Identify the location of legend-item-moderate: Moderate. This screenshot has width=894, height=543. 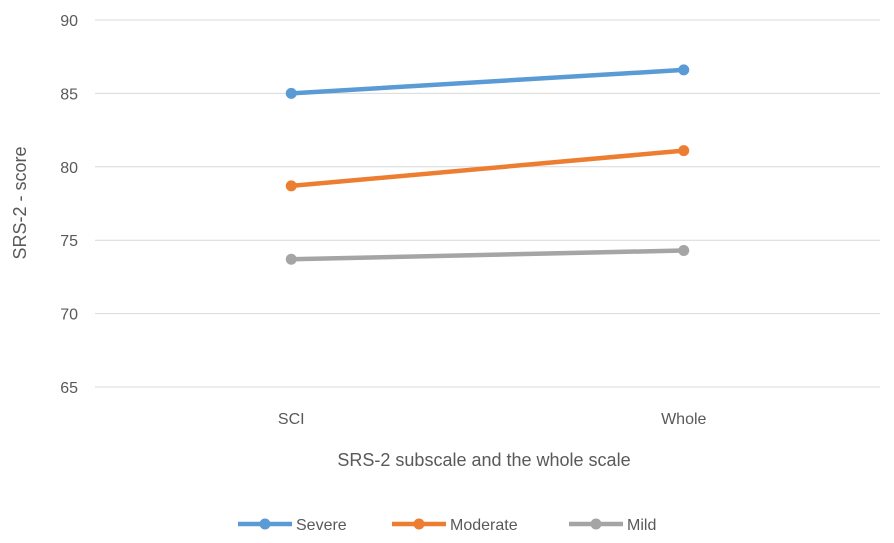
(455, 525).